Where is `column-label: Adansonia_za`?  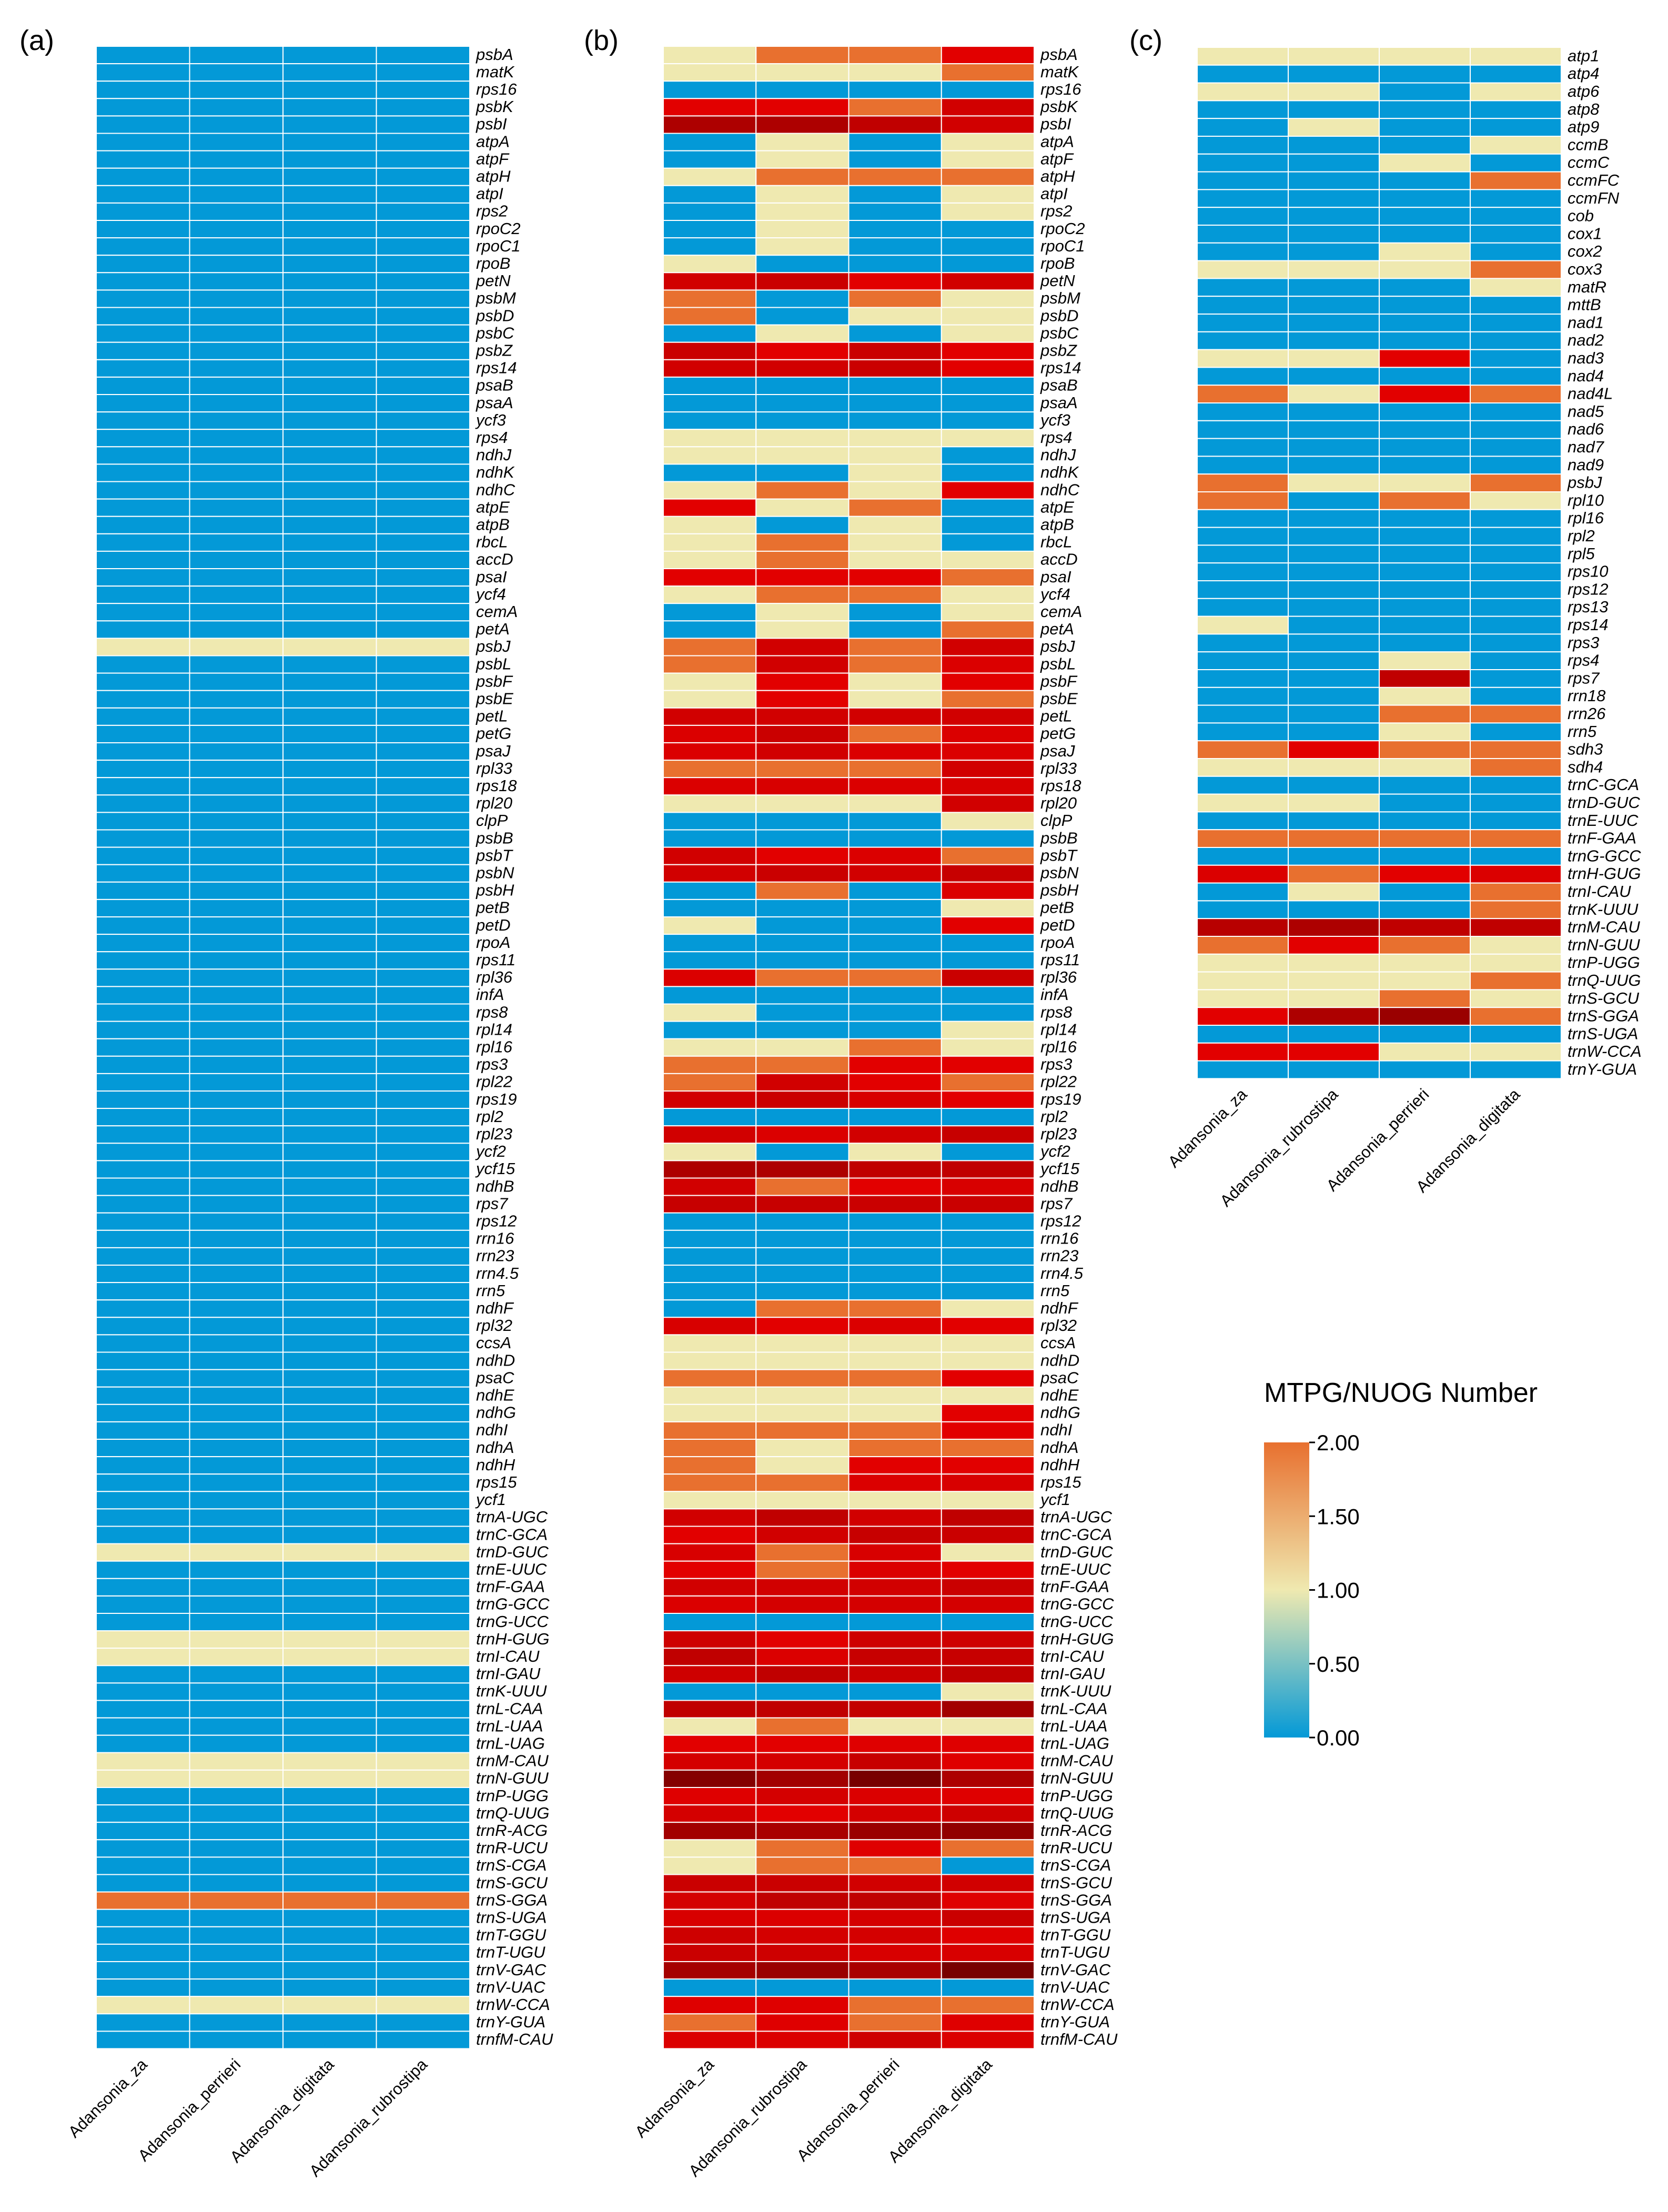 column-label: Adansonia_za is located at coordinates (674, 2098).